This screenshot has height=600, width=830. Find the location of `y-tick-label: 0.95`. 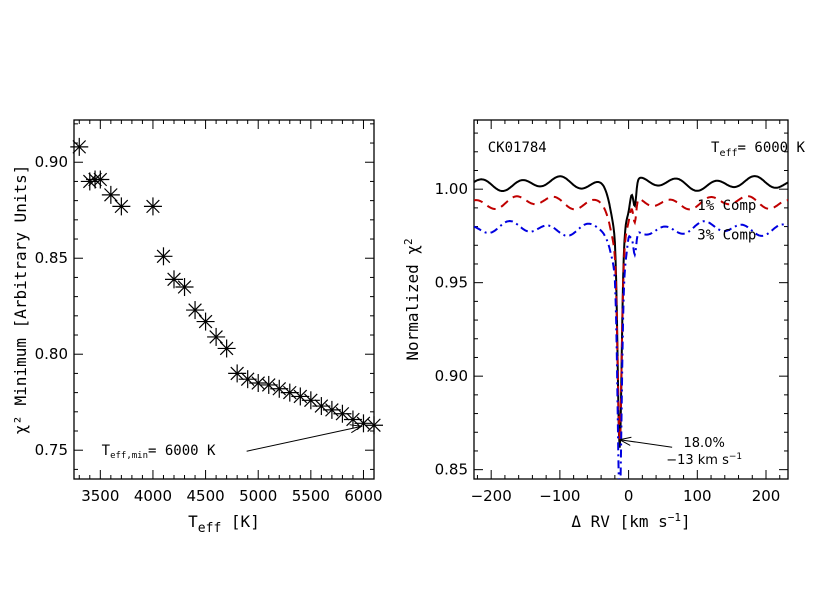

y-tick-label: 0.95 is located at coordinates (451, 283).